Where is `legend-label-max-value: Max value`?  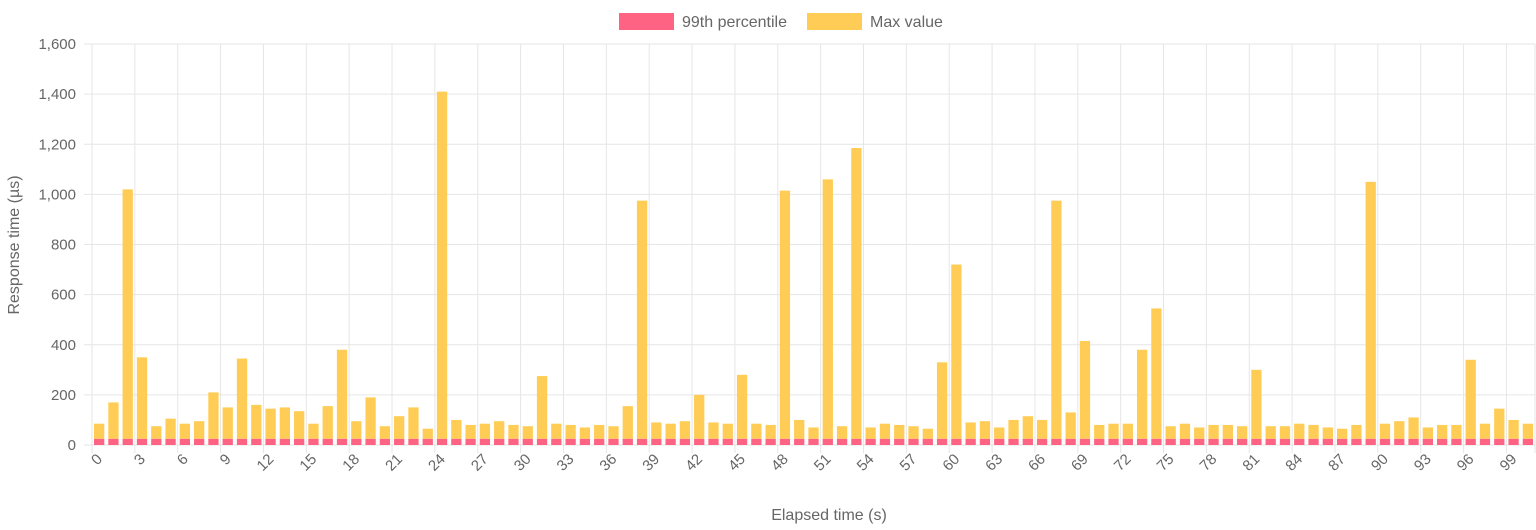
legend-label-max-value: Max value is located at coordinates (906, 22).